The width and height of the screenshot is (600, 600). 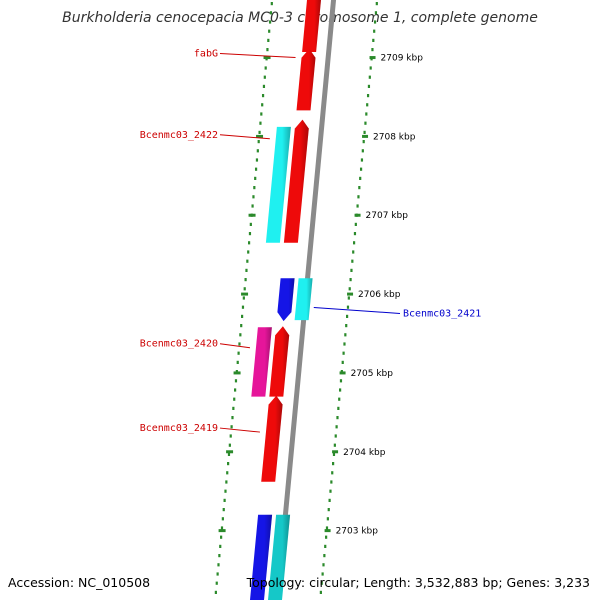 I want to click on accession-text: Accession: NC_010508, so click(x=79, y=582).